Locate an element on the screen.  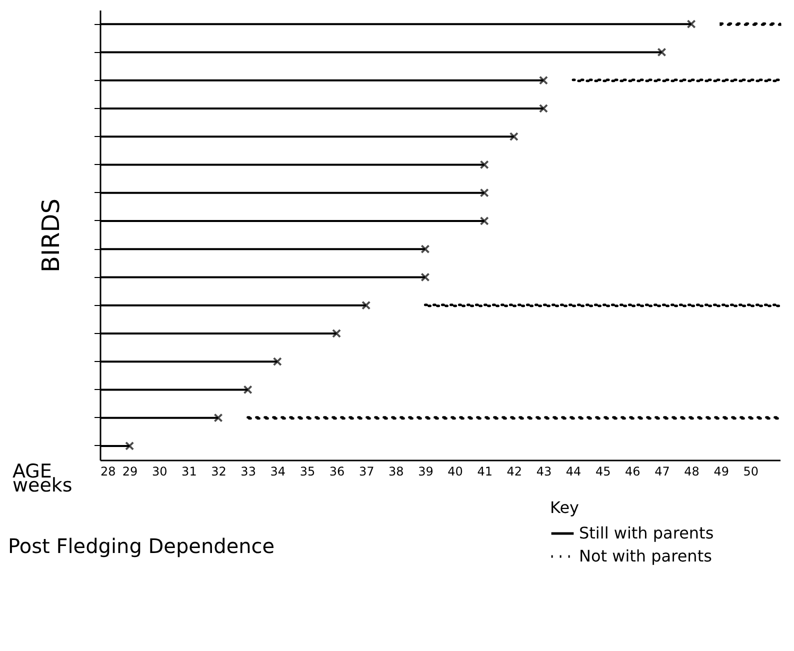
x-tick-label: 34 is located at coordinates (278, 471).